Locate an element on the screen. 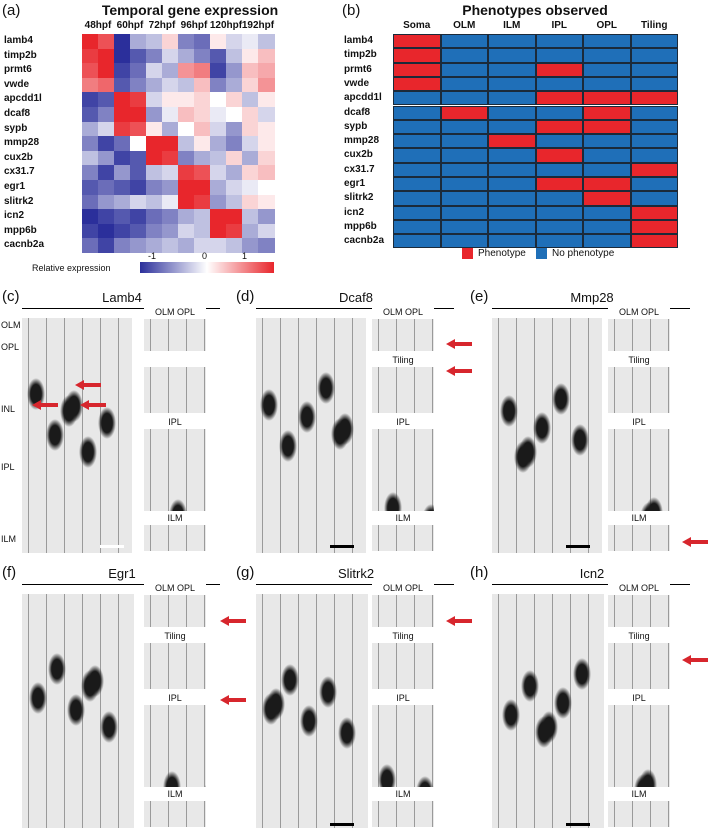 This screenshot has height=832, width=709. retina-main-image is located at coordinates (547, 435).